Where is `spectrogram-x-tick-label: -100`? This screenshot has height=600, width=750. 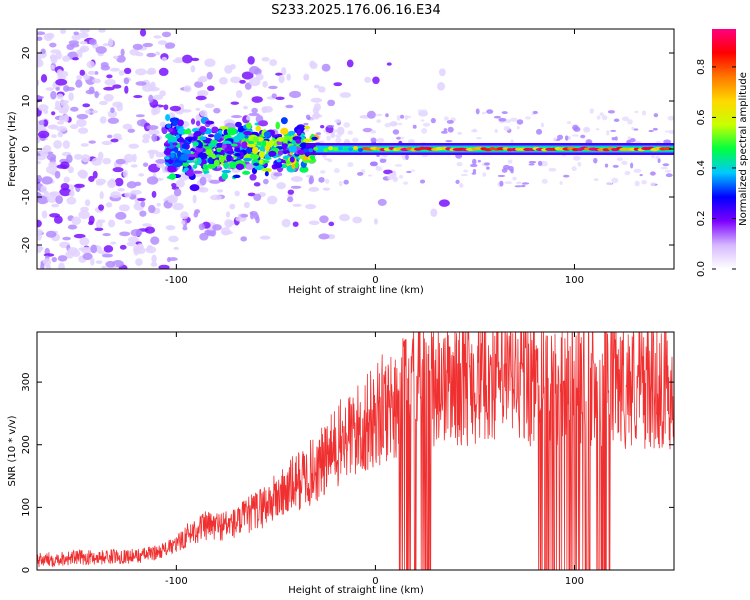 spectrogram-x-tick-label: -100 is located at coordinates (176, 280).